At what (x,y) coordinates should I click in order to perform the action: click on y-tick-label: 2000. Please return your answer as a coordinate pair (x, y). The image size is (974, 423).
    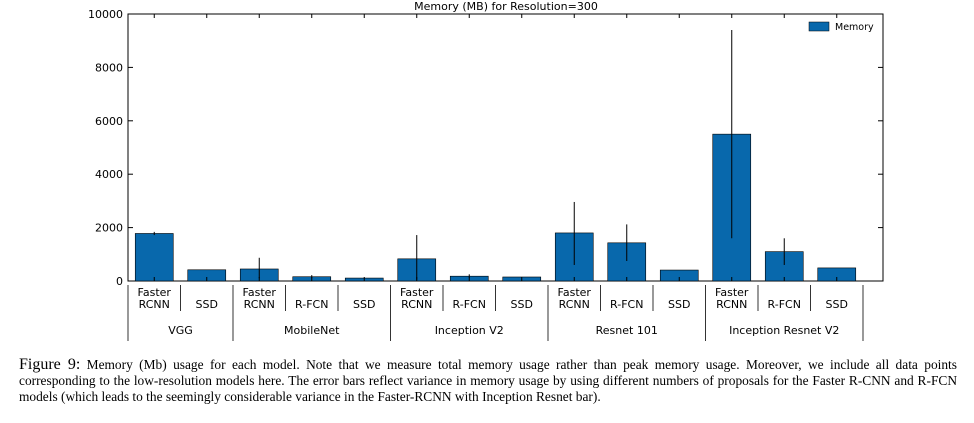
    Looking at the image, I should click on (109, 228).